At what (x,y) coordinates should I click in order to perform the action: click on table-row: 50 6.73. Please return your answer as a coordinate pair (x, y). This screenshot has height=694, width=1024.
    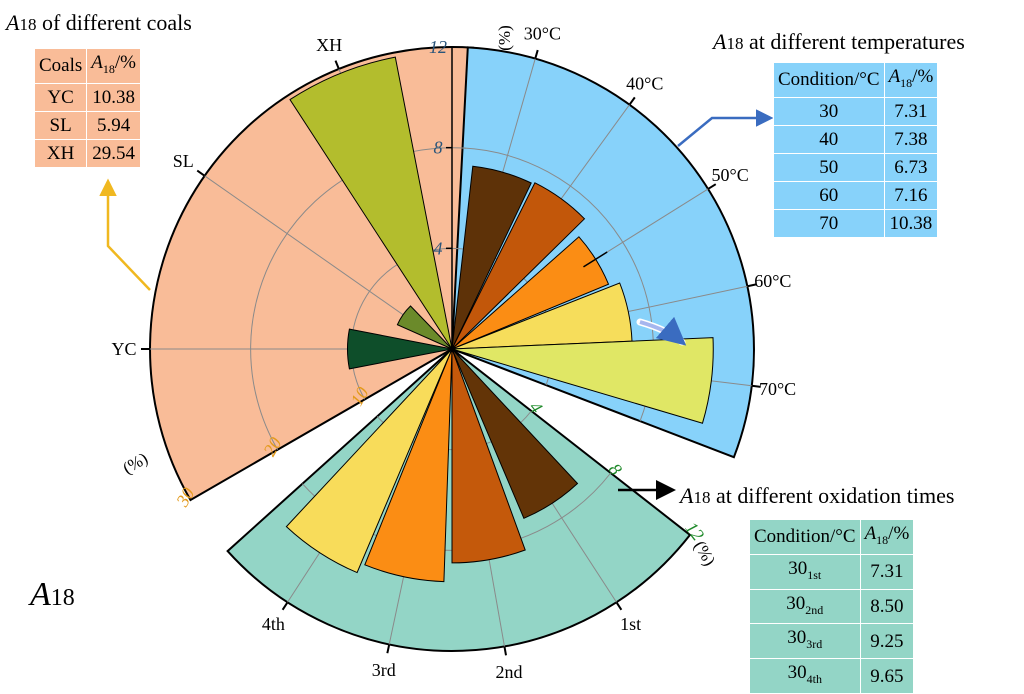
    Looking at the image, I should click on (856, 167).